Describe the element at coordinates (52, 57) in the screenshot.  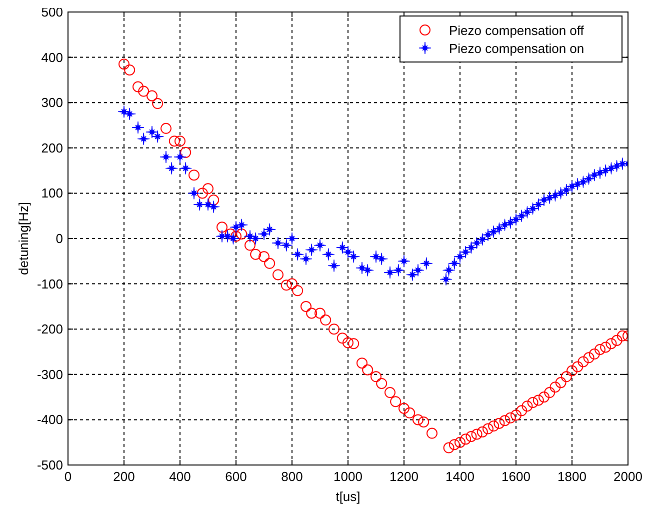
I see `y-tick-label: 400` at that location.